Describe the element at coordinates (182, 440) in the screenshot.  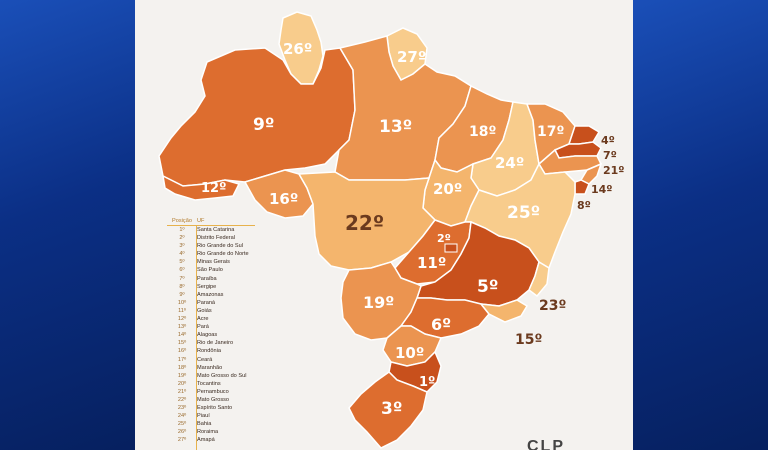
I see `legend-row-position: 27º` at that location.